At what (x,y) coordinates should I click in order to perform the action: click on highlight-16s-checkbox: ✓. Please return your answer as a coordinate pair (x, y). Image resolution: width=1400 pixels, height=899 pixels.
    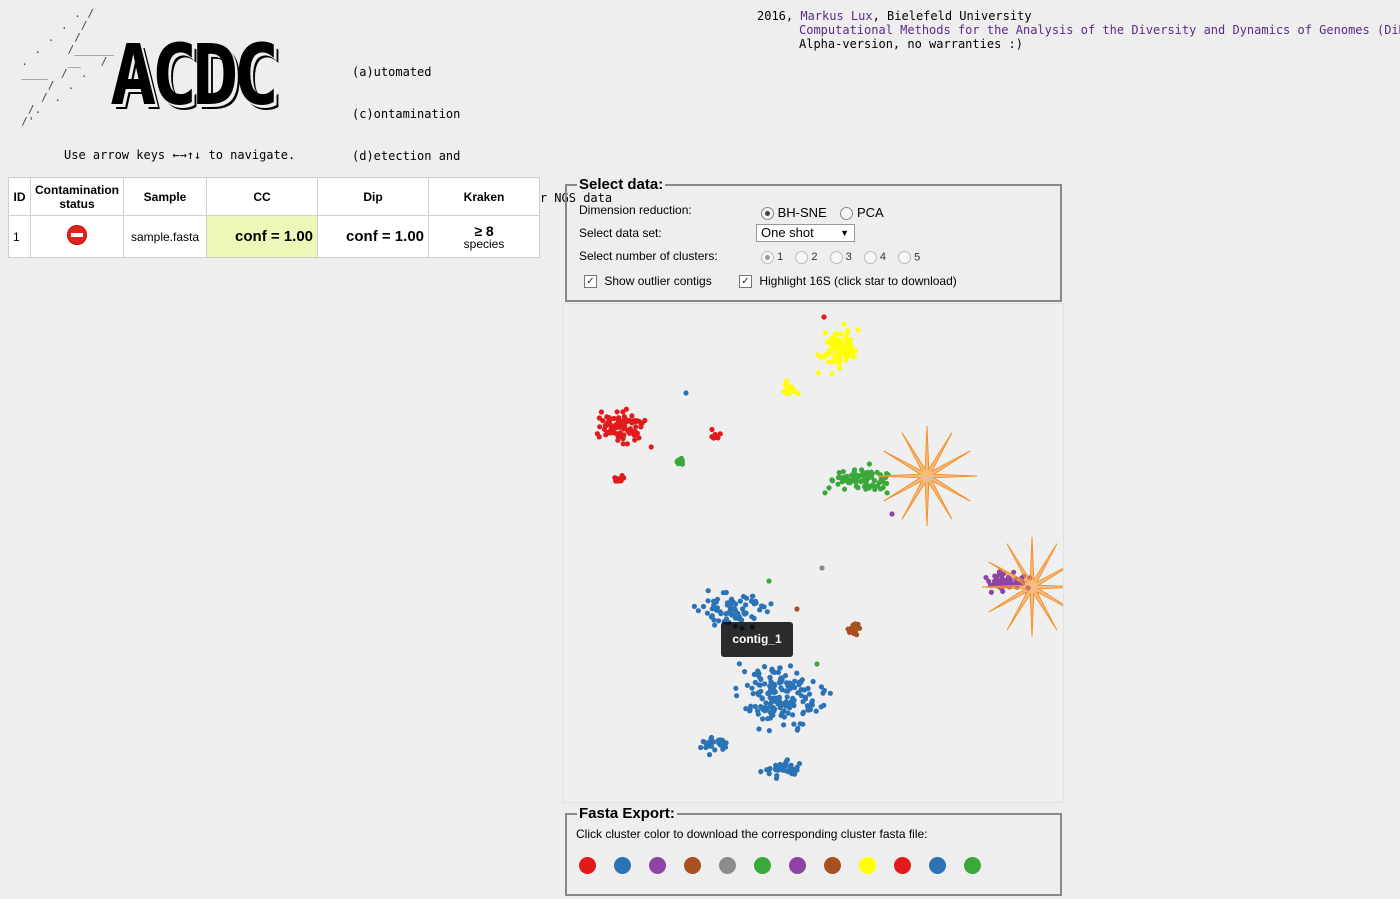
    Looking at the image, I should click on (745, 282).